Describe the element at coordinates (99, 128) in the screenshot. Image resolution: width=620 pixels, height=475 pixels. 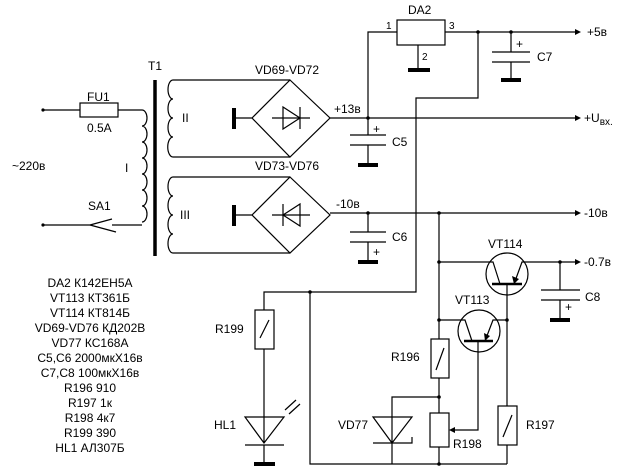
I see `label-fu1-rating: 0.5A` at that location.